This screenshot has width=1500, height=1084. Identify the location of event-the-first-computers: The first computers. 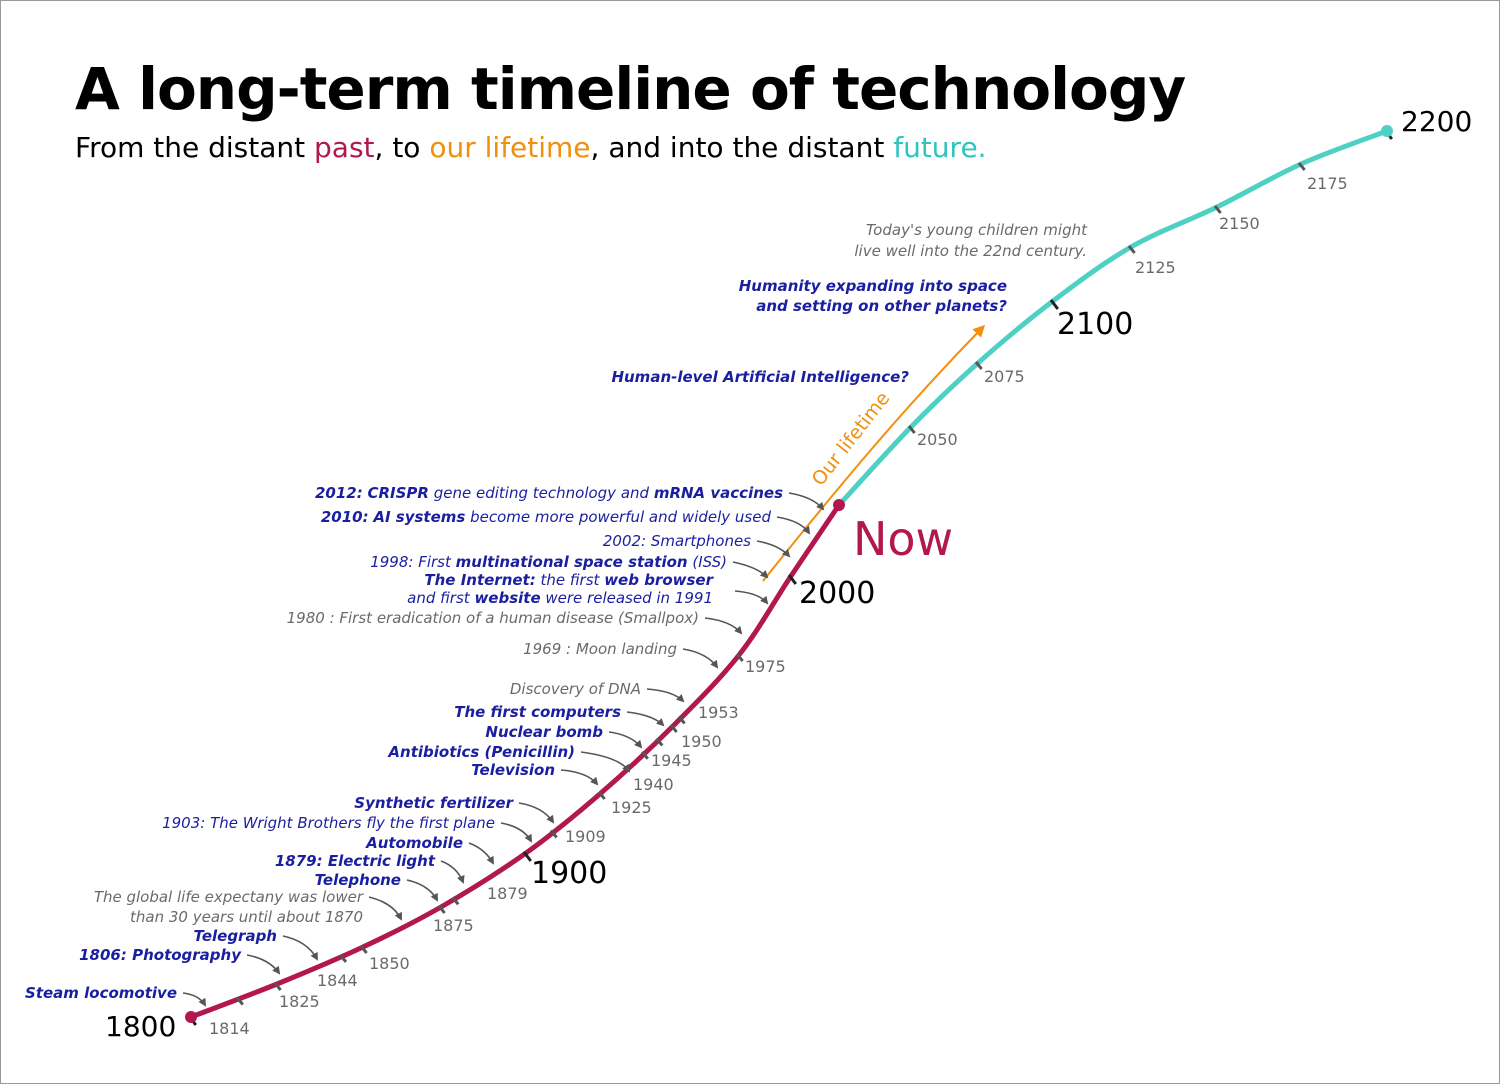
(559, 715).